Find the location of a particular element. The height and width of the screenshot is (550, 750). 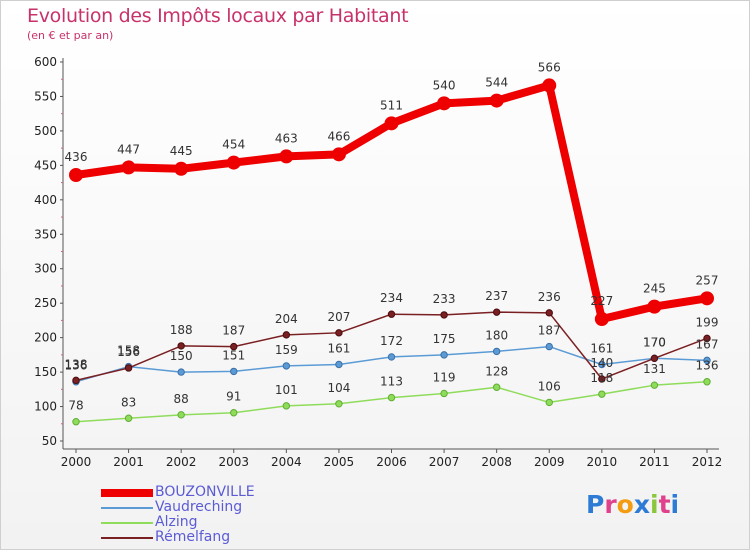

data-label: 234 is located at coordinates (391, 298).